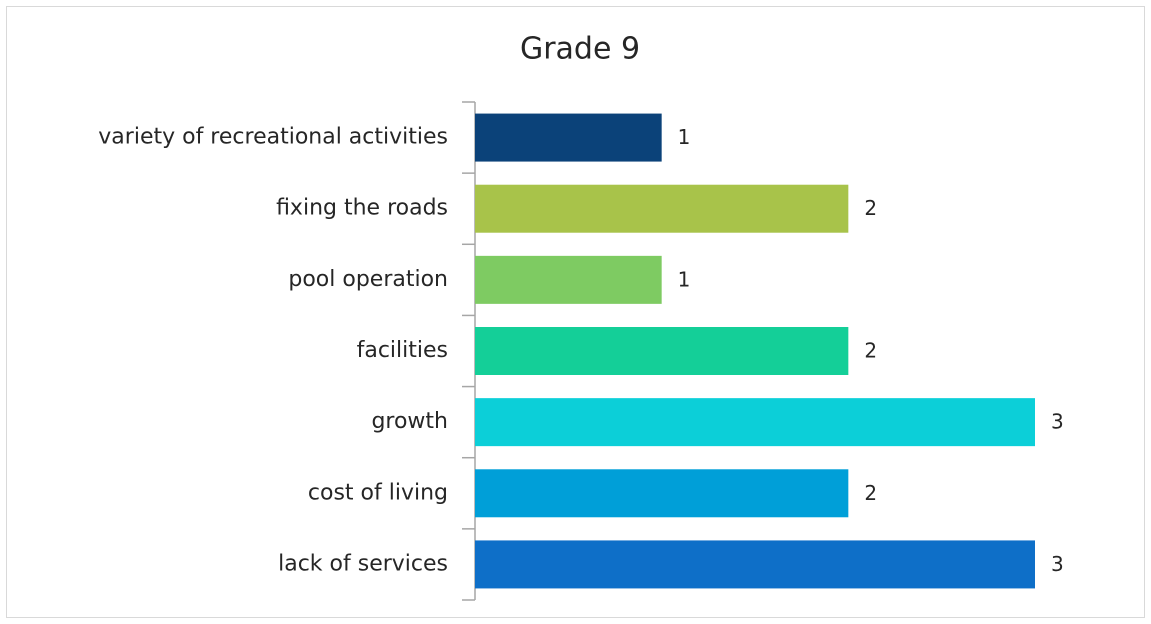  What do you see at coordinates (362, 208) in the screenshot?
I see `y-tick-label: fixing the roads` at bounding box center [362, 208].